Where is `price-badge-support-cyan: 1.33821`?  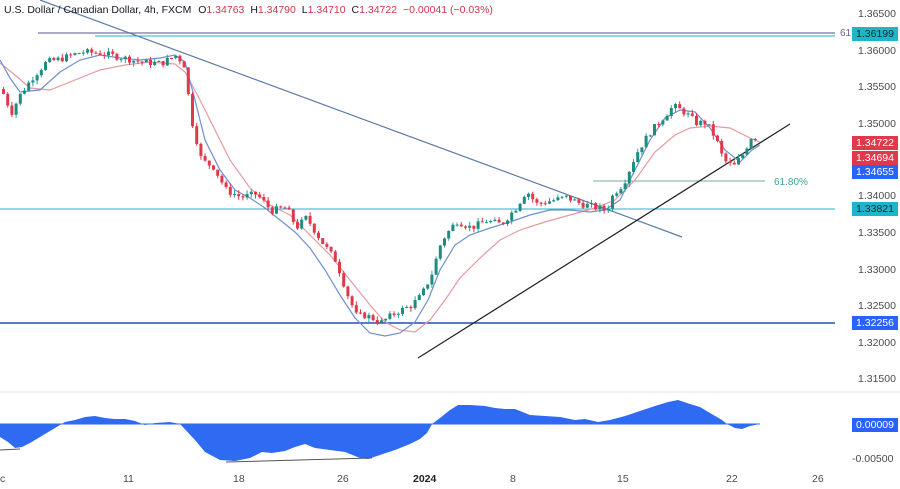 price-badge-support-cyan: 1.33821 is located at coordinates (875, 209).